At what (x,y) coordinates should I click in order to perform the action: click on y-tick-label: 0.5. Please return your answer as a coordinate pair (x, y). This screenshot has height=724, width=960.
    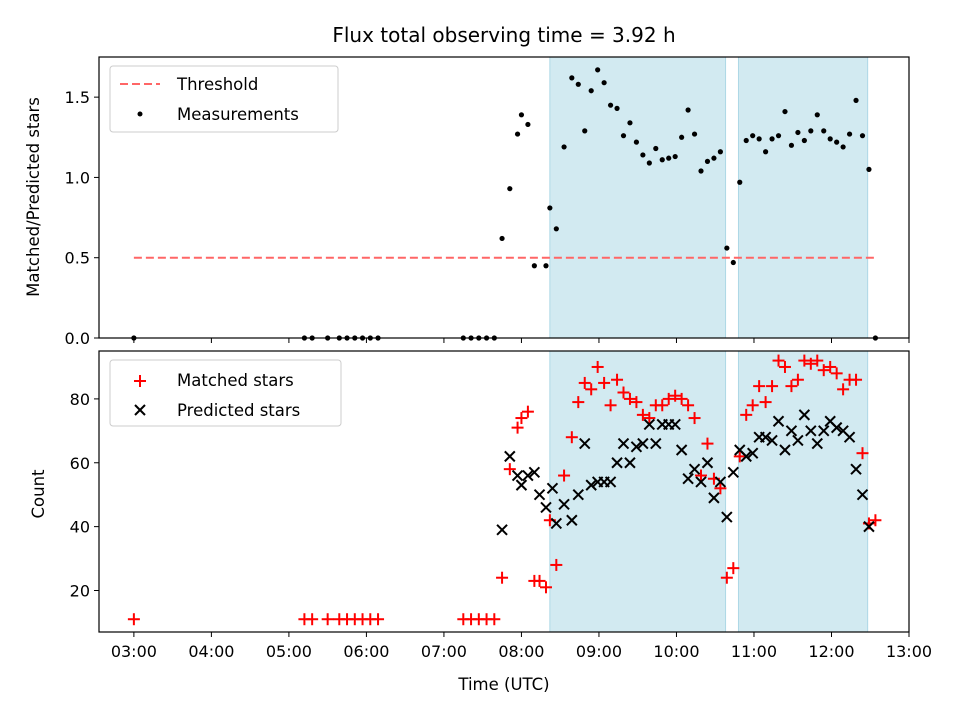
    Looking at the image, I should click on (77, 258).